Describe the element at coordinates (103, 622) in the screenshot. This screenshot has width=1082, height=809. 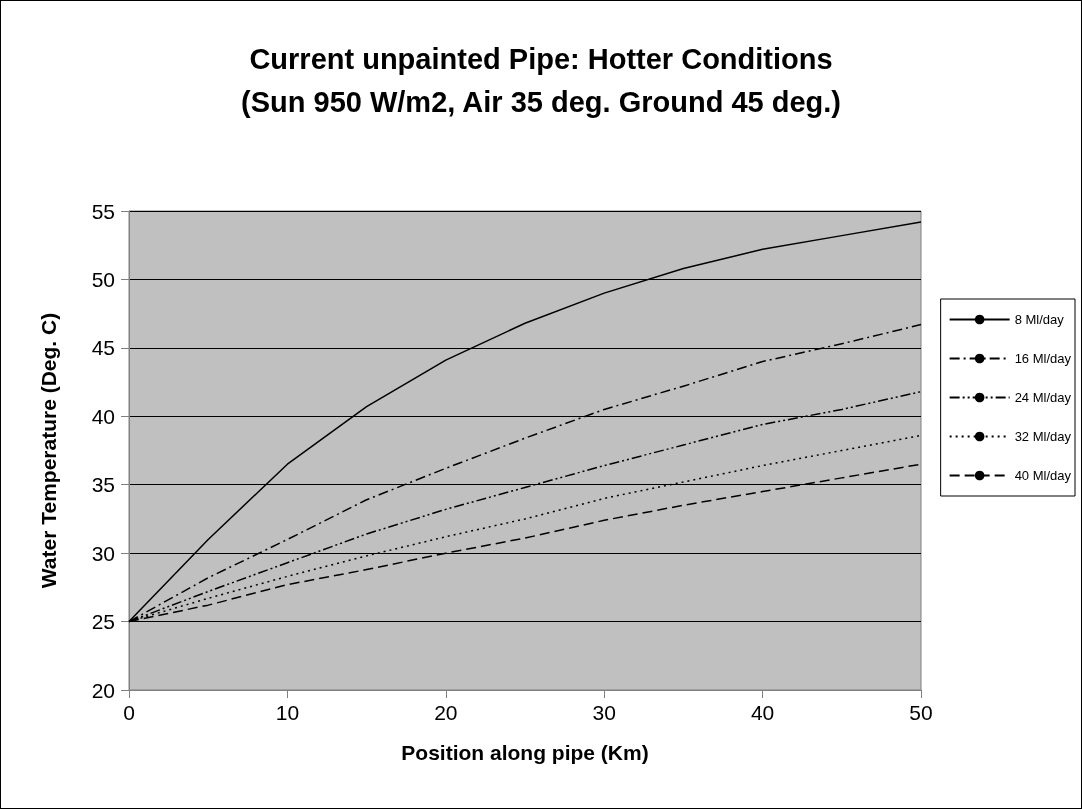
I see `y-tick-label: 25` at that location.